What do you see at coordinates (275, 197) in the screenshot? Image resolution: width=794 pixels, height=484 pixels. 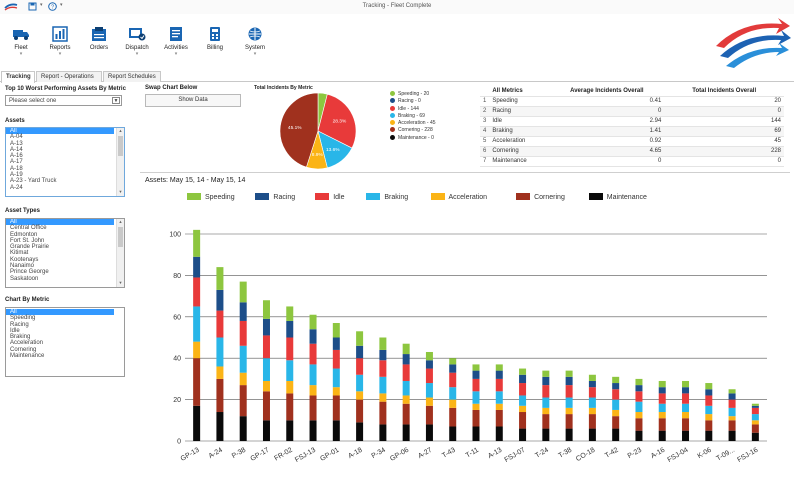 I see `legend-item-racing: Racing` at bounding box center [275, 197].